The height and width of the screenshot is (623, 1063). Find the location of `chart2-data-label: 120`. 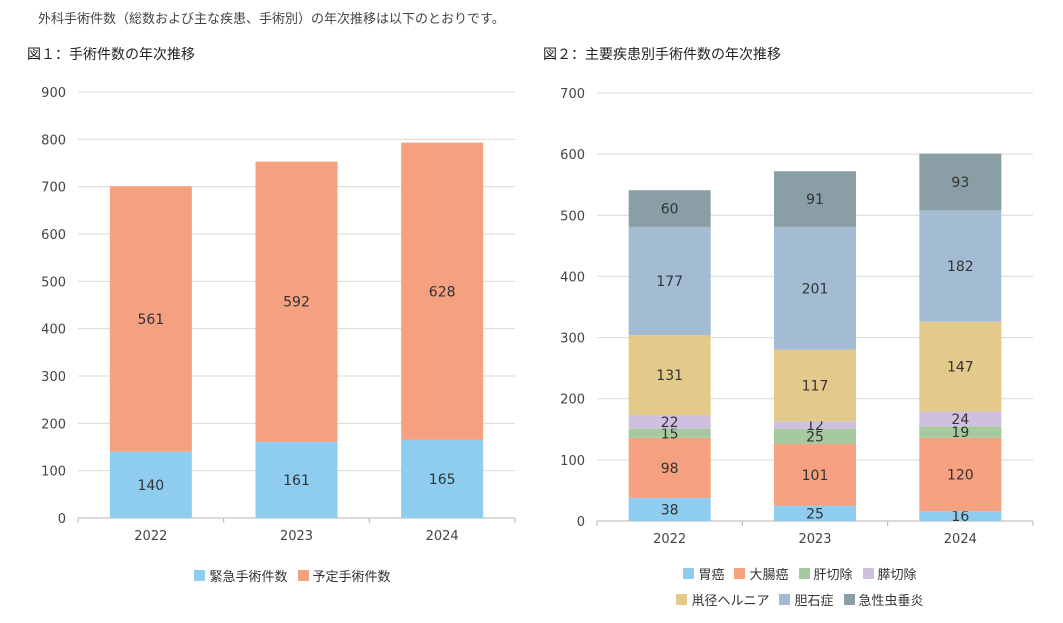

chart2-data-label: 120 is located at coordinates (960, 476).